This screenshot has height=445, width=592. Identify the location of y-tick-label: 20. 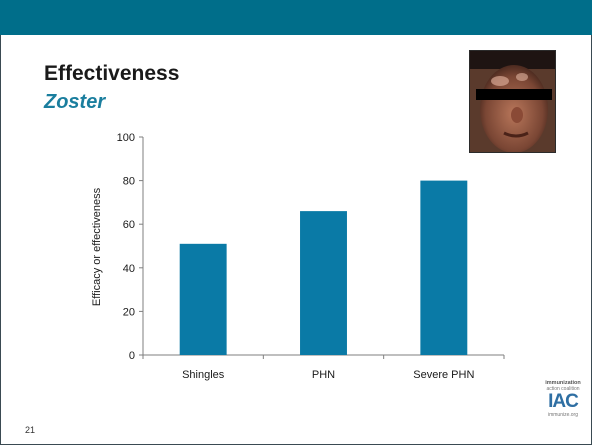
(129, 312).